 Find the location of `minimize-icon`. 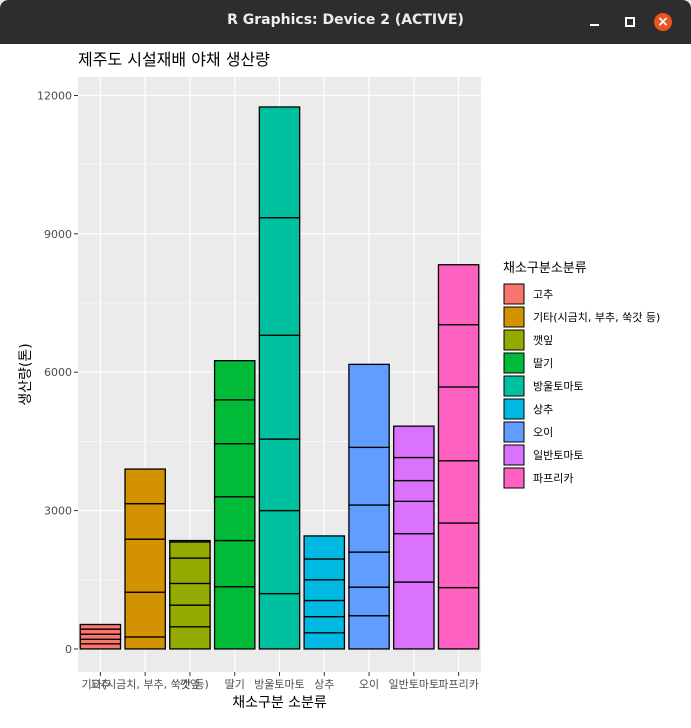

minimize-icon is located at coordinates (595, 22).